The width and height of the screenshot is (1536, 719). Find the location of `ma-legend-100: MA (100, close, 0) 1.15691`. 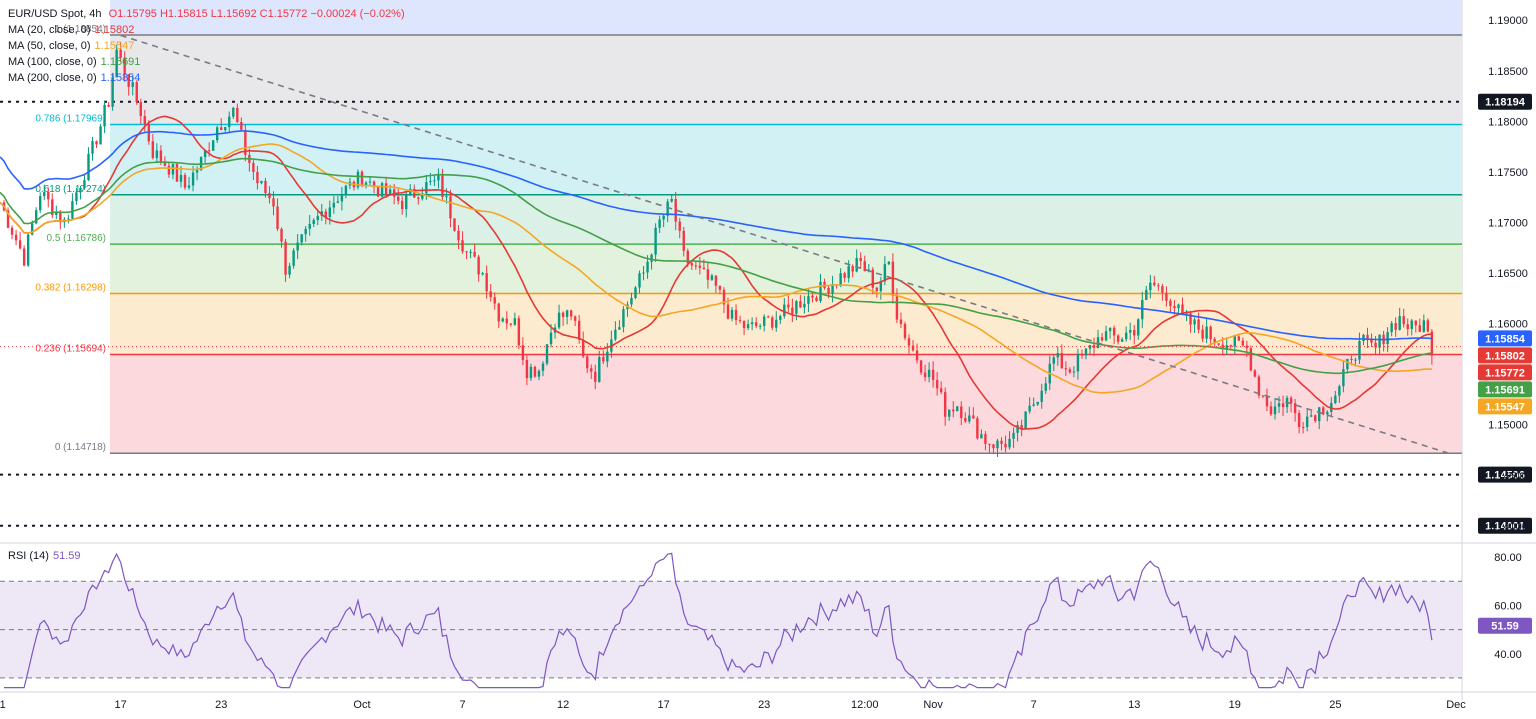

ma-legend-100: MA (100, close, 0) 1.15691 is located at coordinates (74, 62).